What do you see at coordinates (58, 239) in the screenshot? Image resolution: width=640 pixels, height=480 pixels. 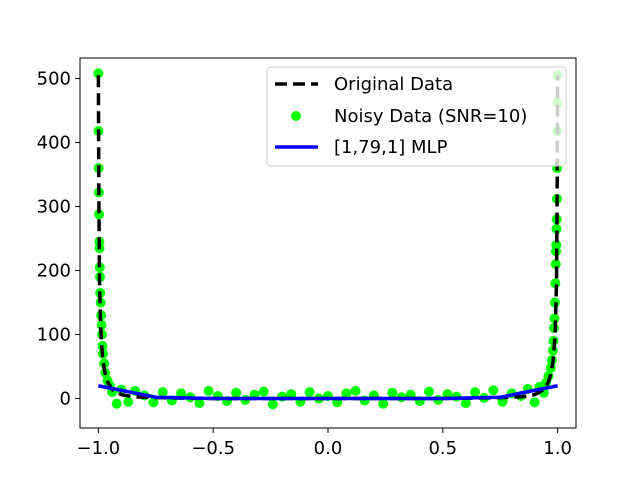 I see `y-axis: 0 100 200 300 400 500` at bounding box center [58, 239].